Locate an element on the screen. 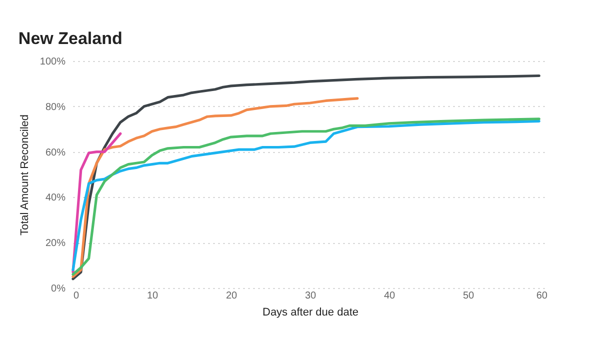 Image resolution: width=593 pixels, height=345 pixels. x-tick-label: 50 is located at coordinates (468, 296).